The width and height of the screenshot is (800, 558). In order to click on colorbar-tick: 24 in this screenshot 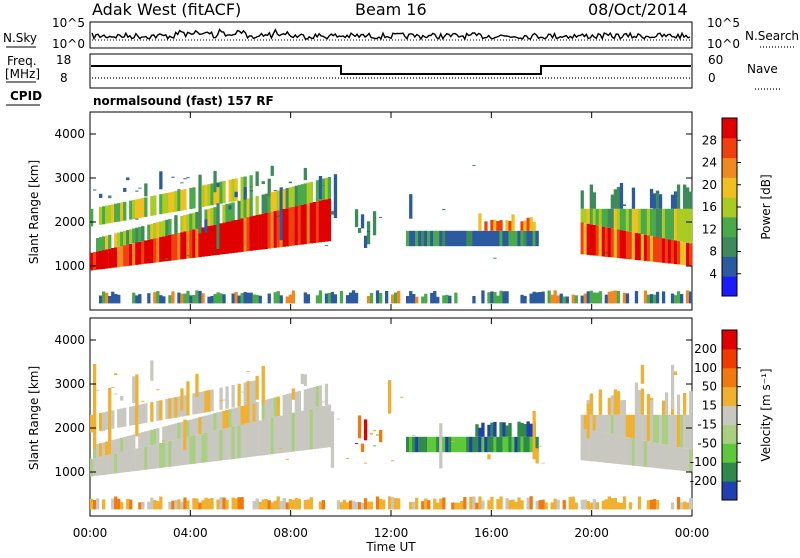, I will do `click(709, 163)`.